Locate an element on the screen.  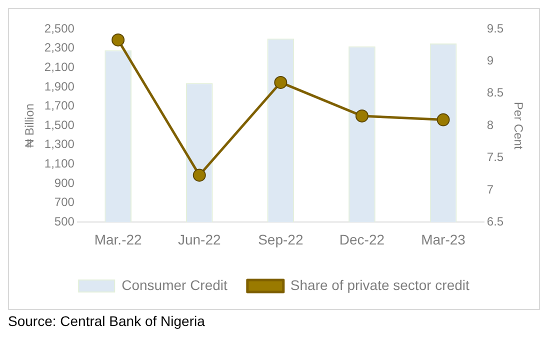
y-tick-label: 500 is located at coordinates (64, 221).